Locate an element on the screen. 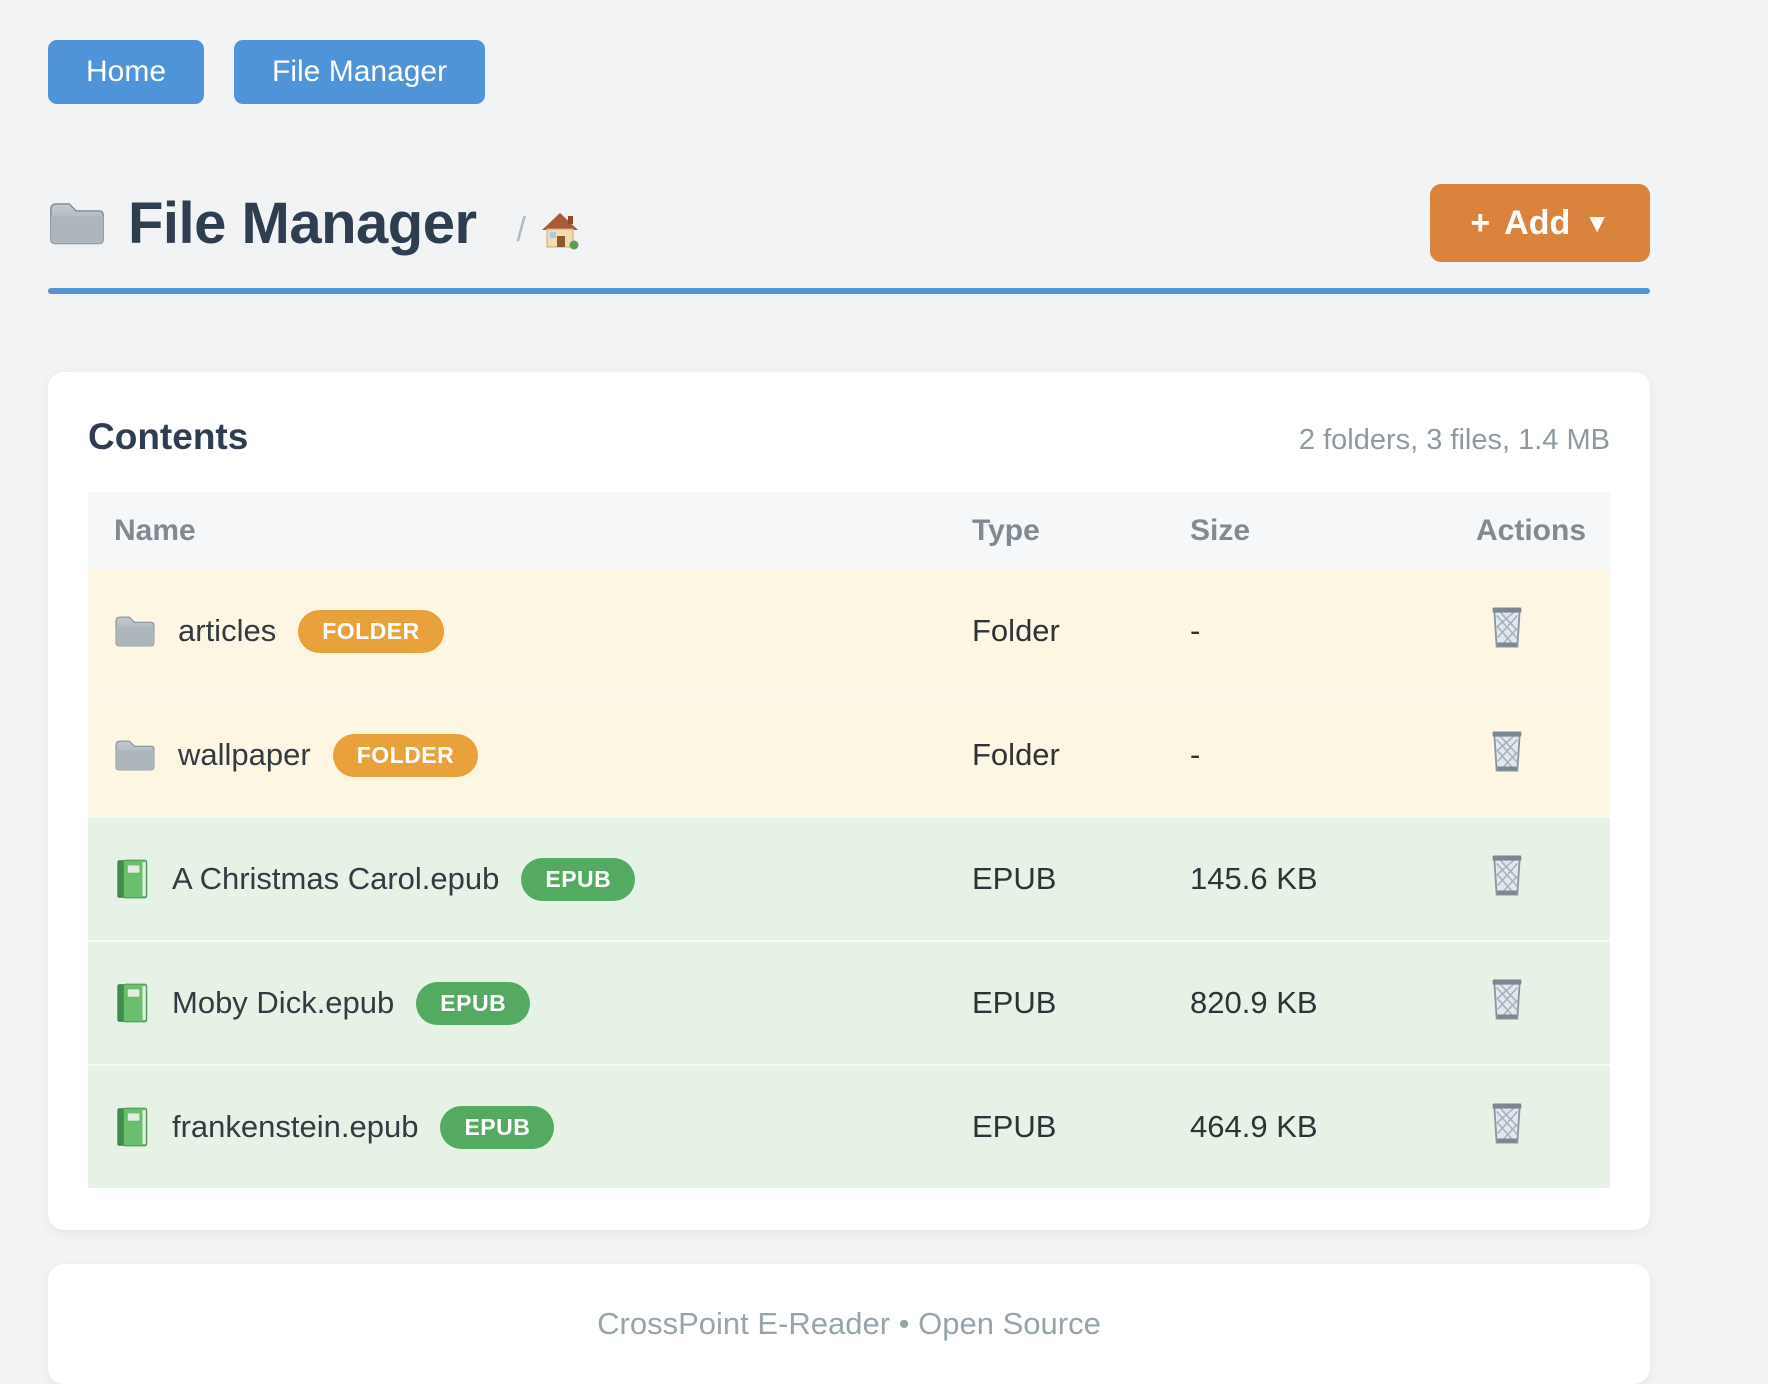 The width and height of the screenshot is (1768, 1384). add-button: + Add ▼ is located at coordinates (1540, 223).